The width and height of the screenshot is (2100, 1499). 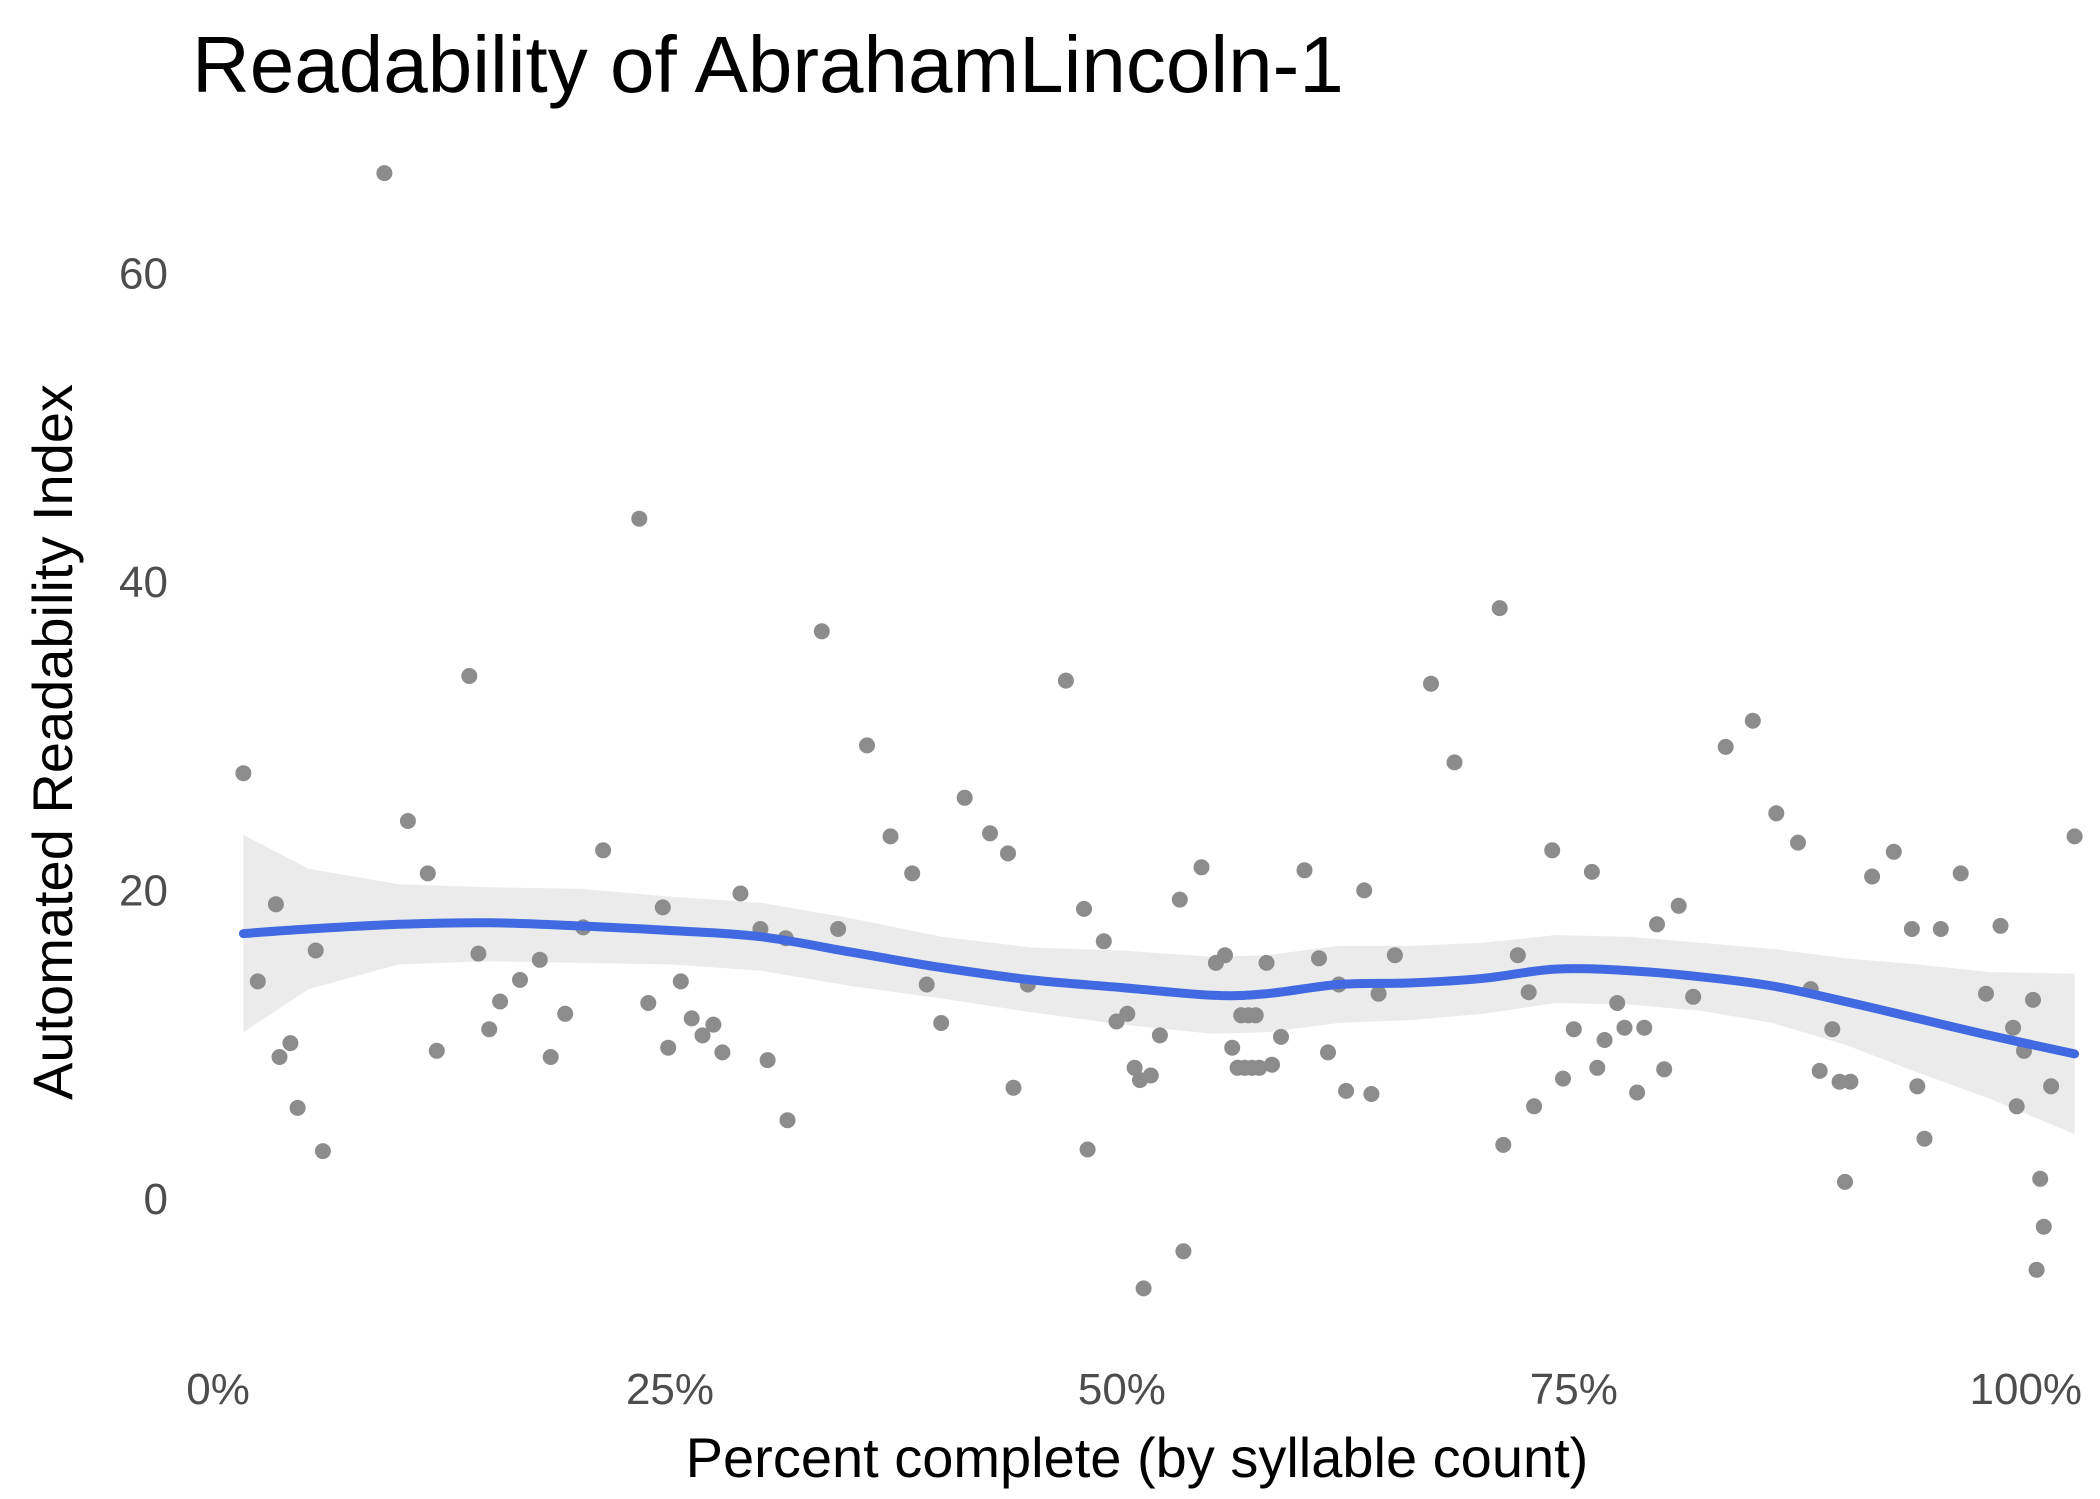 What do you see at coordinates (670, 1389) in the screenshot?
I see `x-tick-label: 25%` at bounding box center [670, 1389].